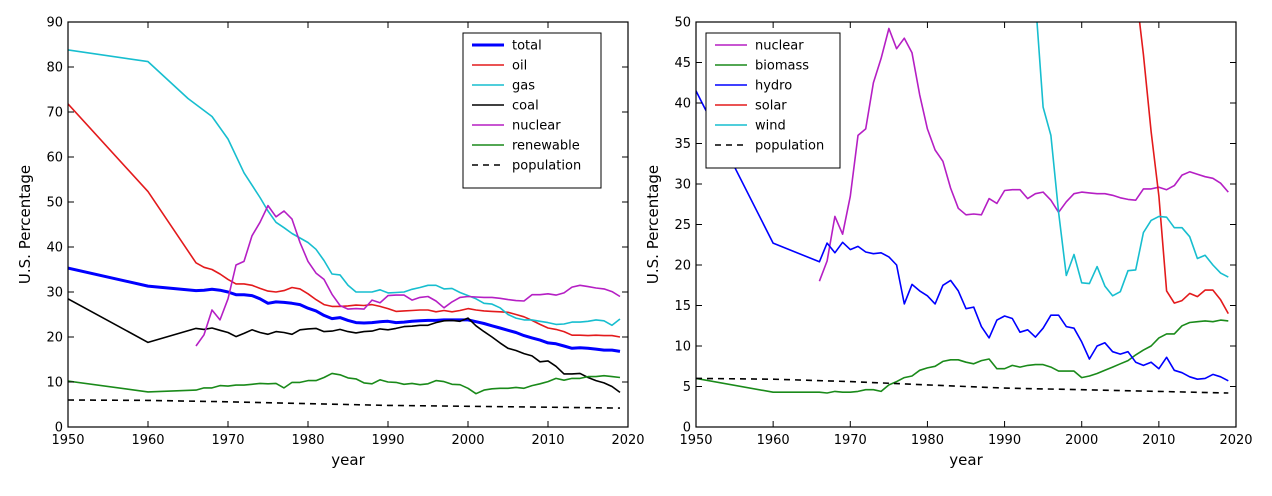 The height and width of the screenshot is (496, 1272). Describe the element at coordinates (682, 63) in the screenshot. I see `y-tick-label: 45` at that location.